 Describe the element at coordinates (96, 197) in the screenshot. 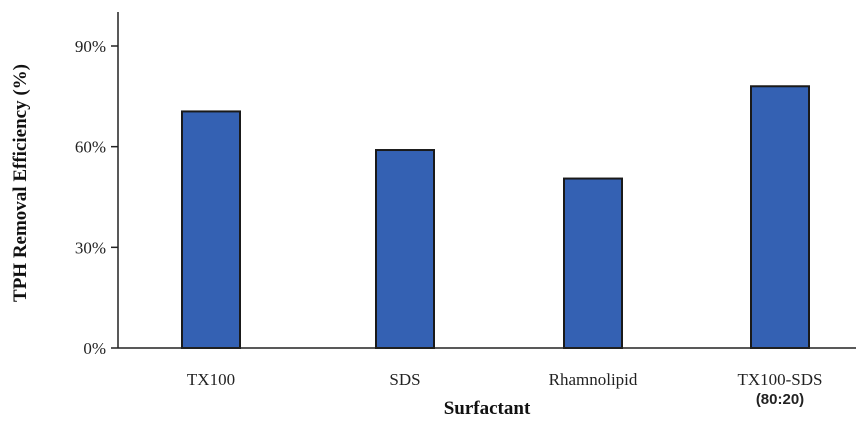

I see `y-axis-ticks: 0% 30% 60% 90%` at that location.